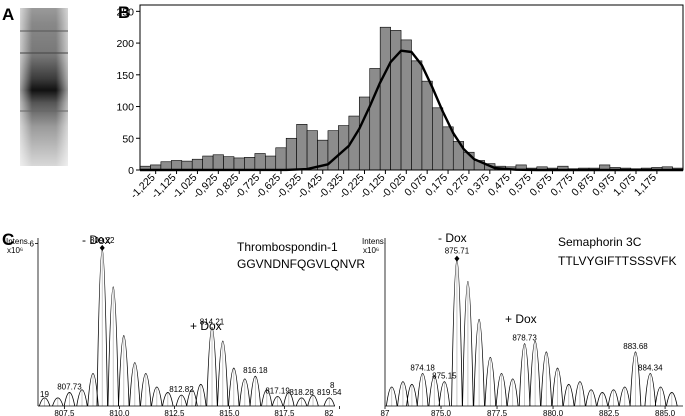  What do you see at coordinates (125, 76) in the screenshot?
I see `y-tick-label: 150` at bounding box center [125, 76].